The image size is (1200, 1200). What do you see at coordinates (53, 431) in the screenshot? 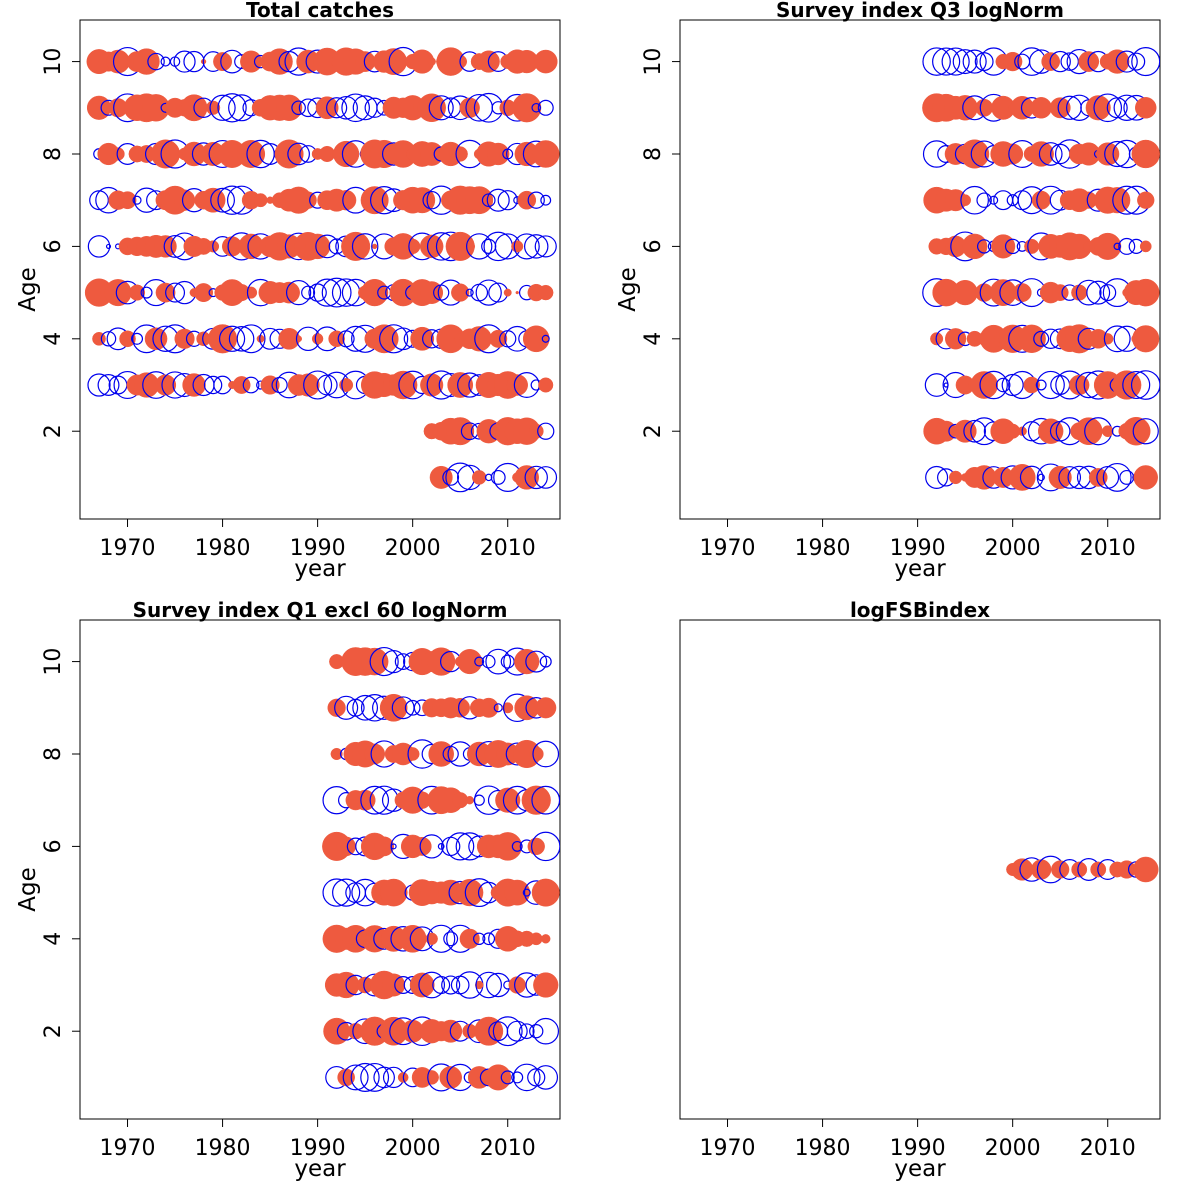
I see `y-tick-label: 2` at bounding box center [53, 431].